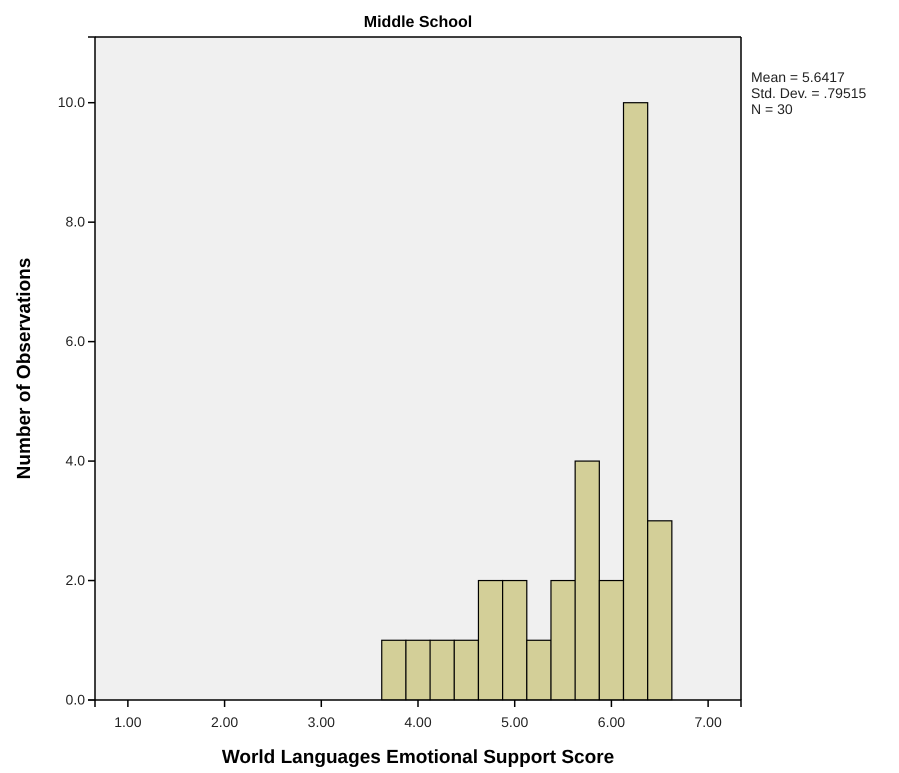 The height and width of the screenshot is (773, 899). I want to click on x-tick-label: 4.00, so click(418, 722).